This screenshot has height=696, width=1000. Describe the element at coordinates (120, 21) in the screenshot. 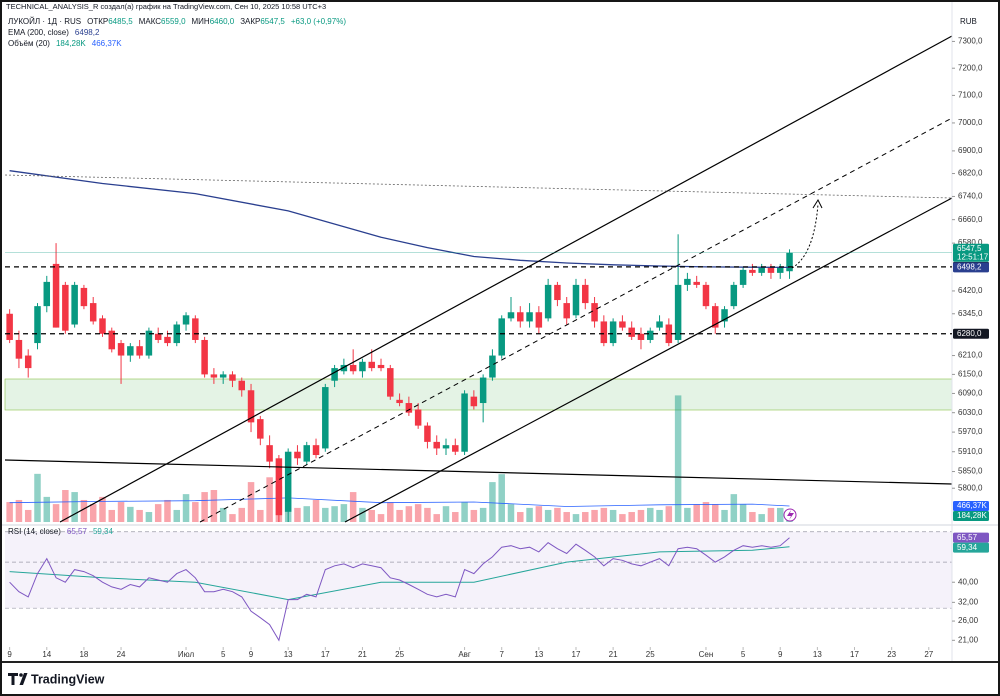

I see `legend-item: 6485,5` at that location.